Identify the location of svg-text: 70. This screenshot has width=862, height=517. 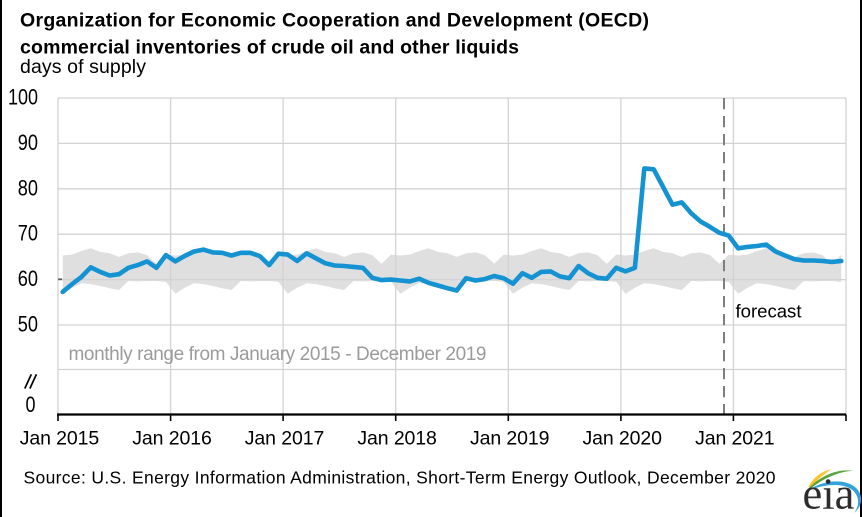
(28, 233).